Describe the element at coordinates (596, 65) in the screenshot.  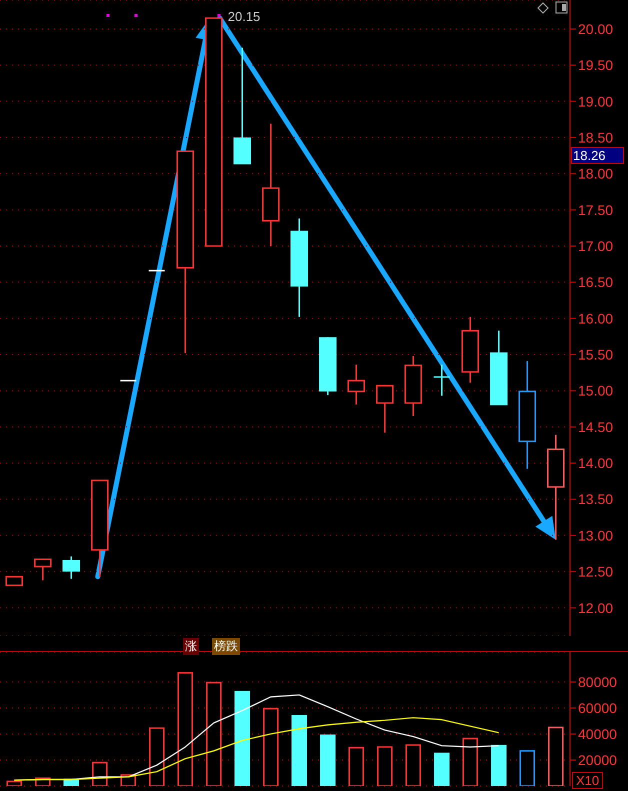
I see `y-tick-label: 19.50` at that location.